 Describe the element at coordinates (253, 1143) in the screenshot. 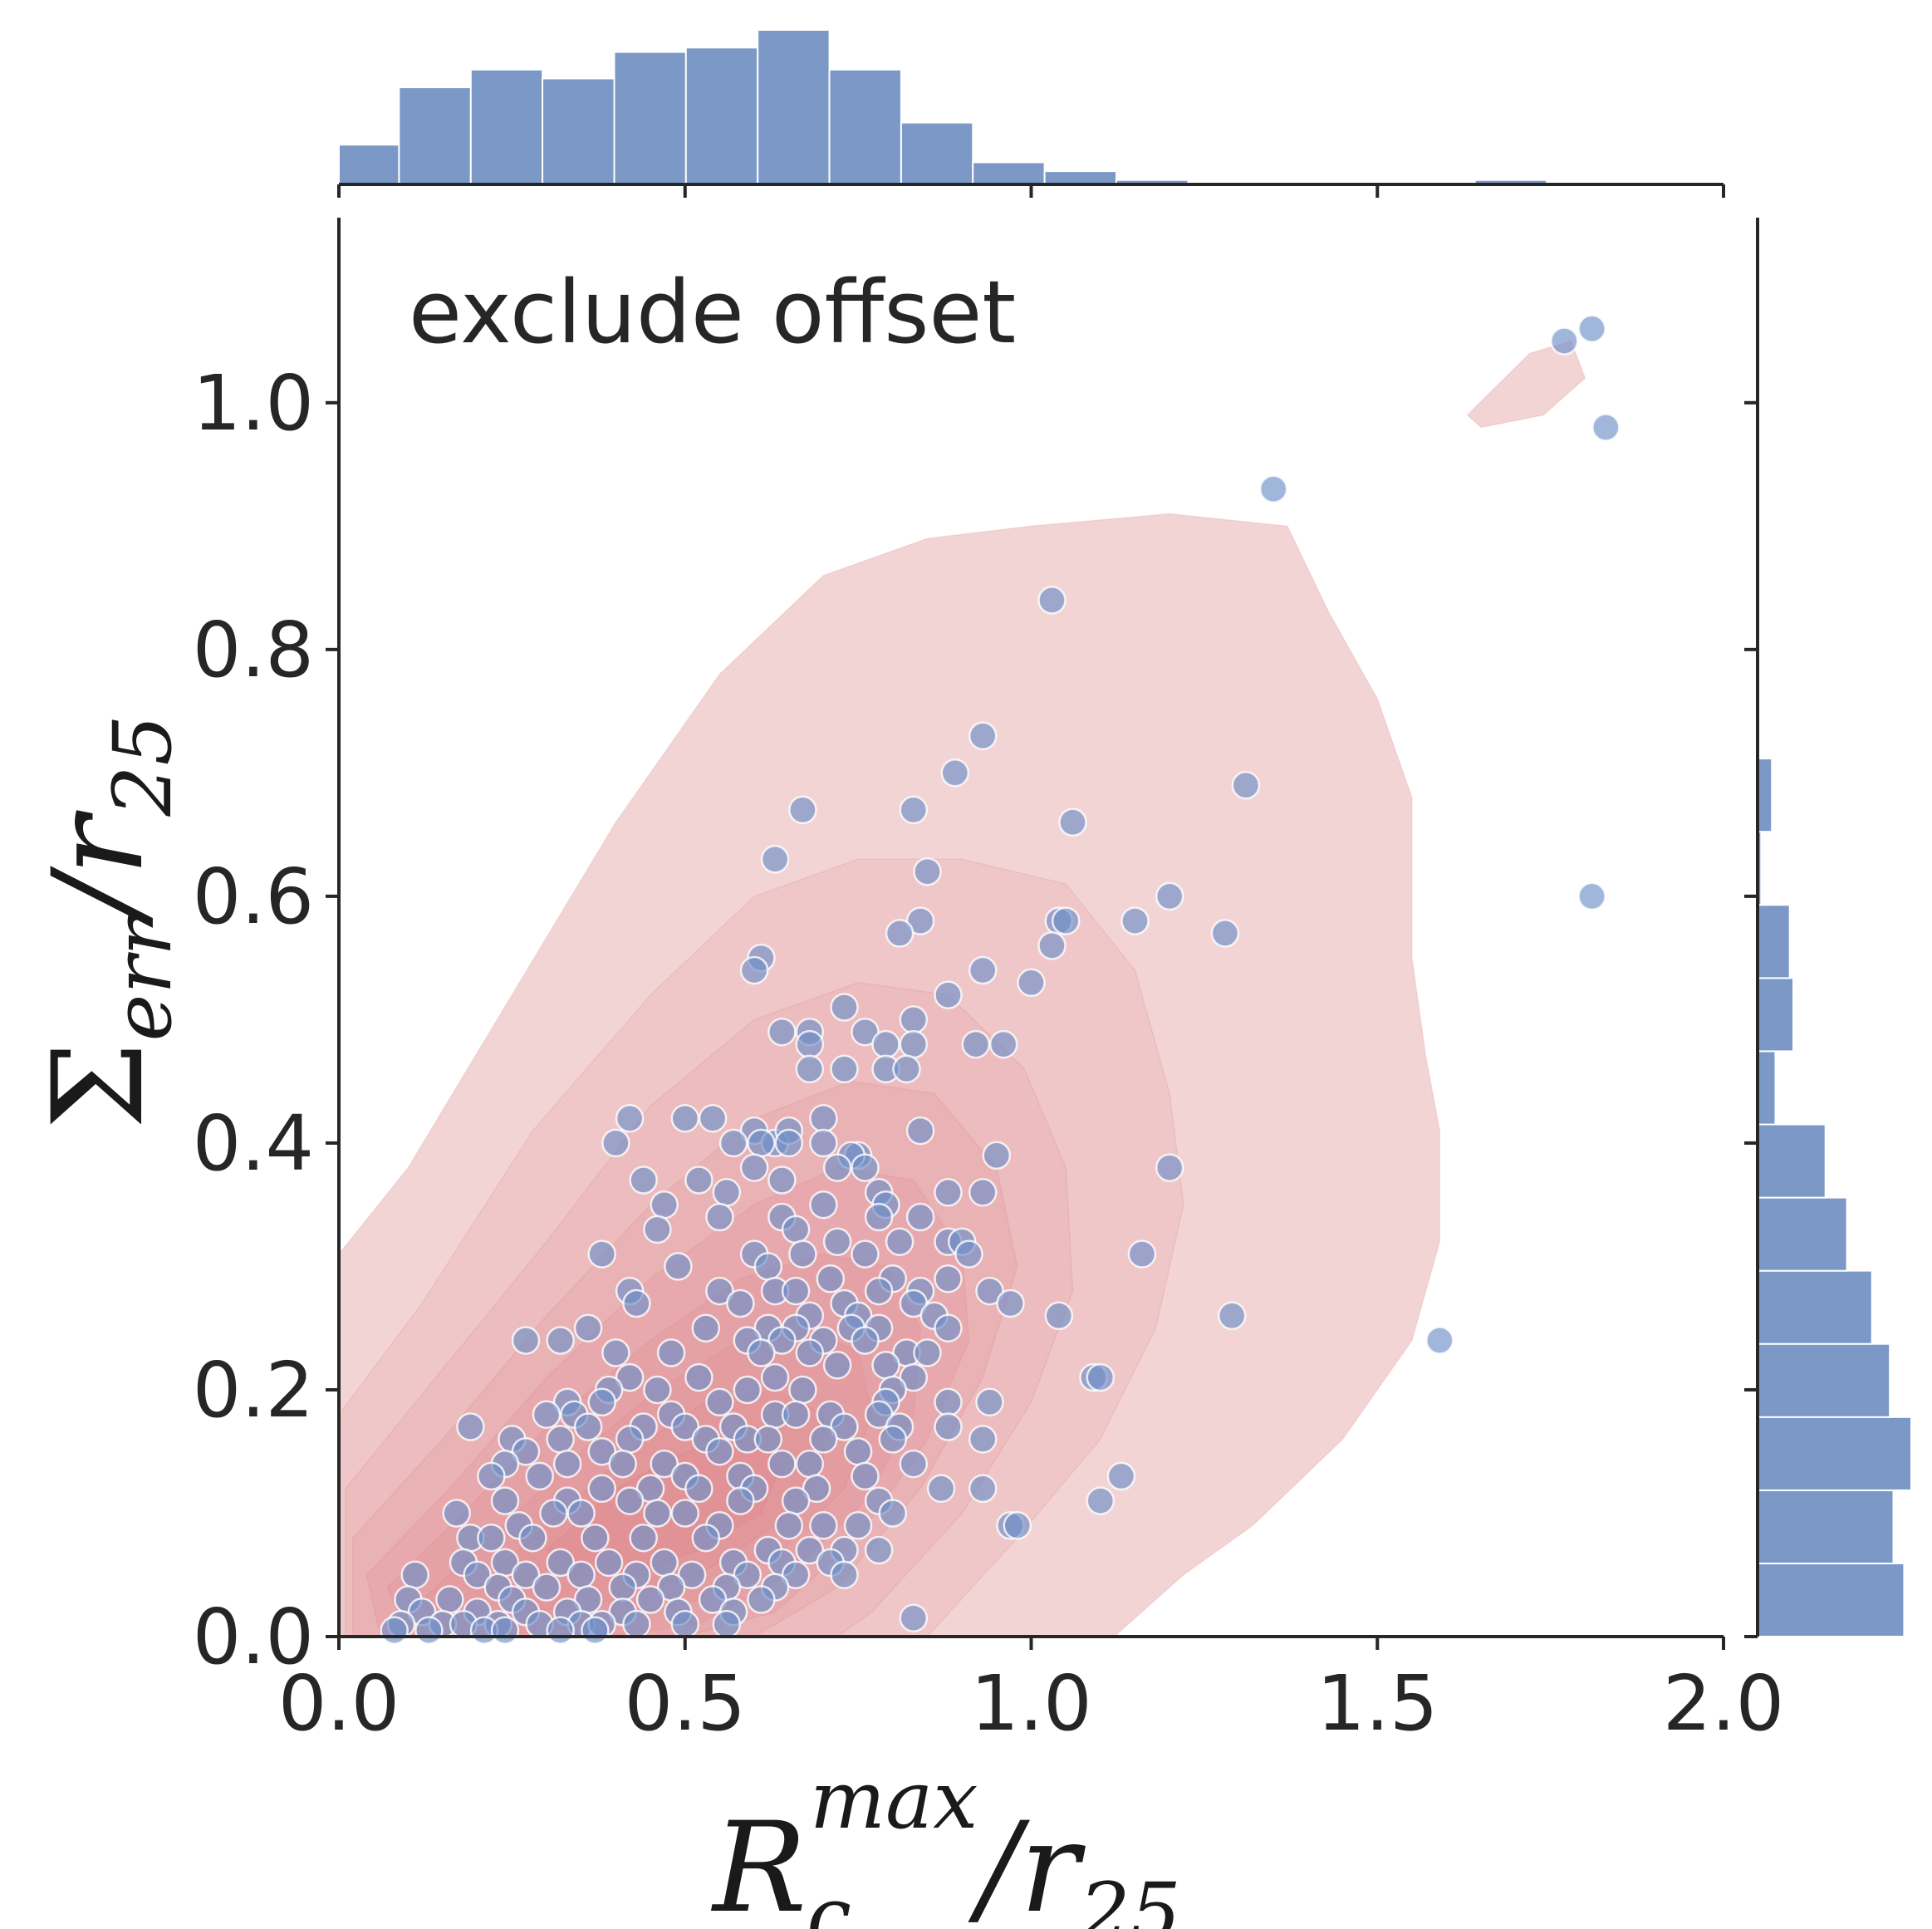

I see `y-tick-label: 0.4` at that location.